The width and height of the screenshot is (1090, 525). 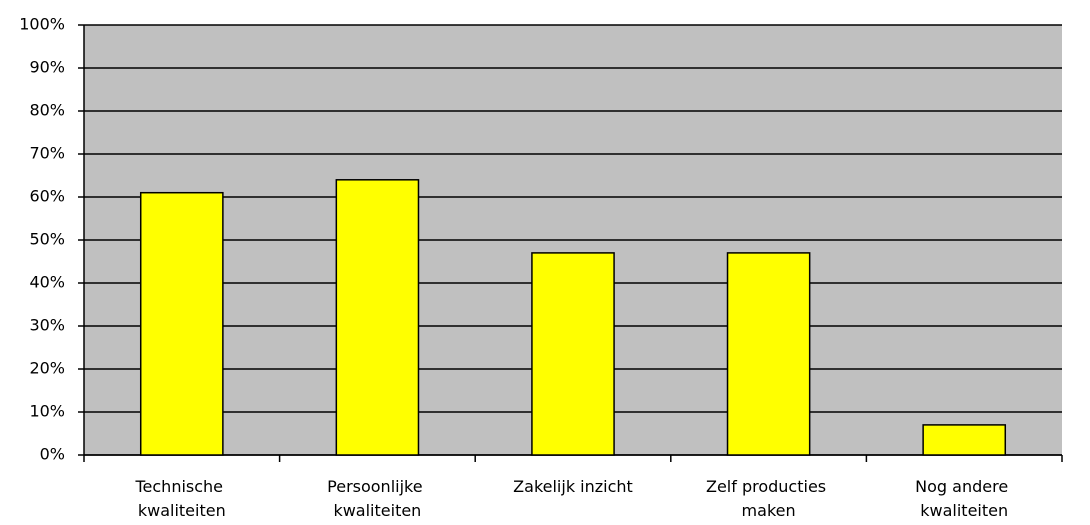 I want to click on y-tick-label: 70%, so click(x=47, y=153).